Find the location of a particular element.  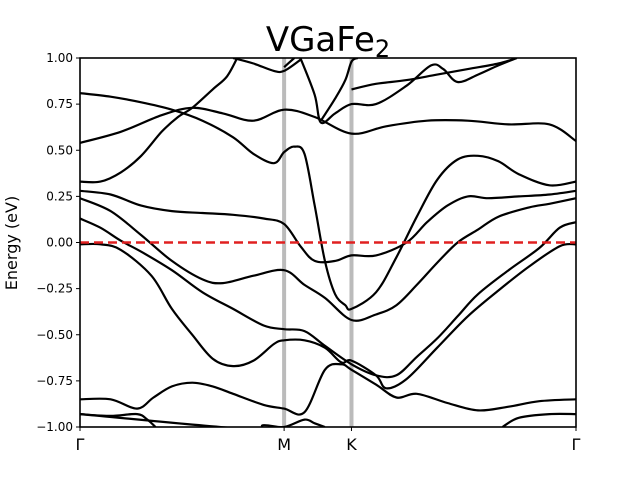

y-axis-ticks: −1.00 −0.75 −0.50 −0.25 0.00 0.25 0.50 0.75 1.00 is located at coordinates (58, 242).